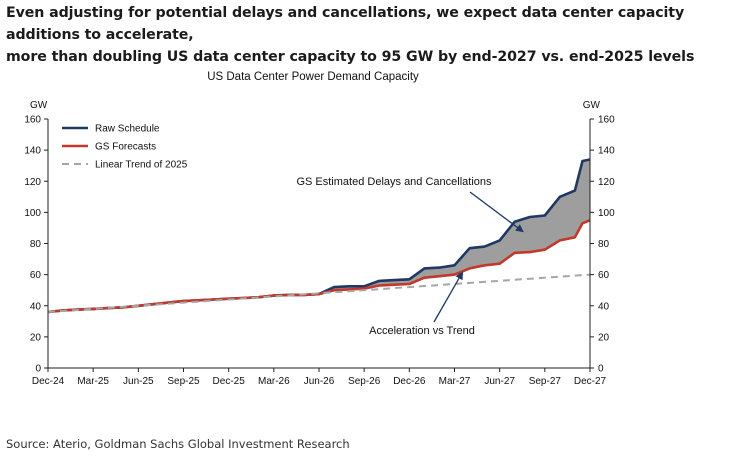 The height and width of the screenshot is (469, 752). I want to click on x-tick-label-8: Dec-26, so click(409, 381).